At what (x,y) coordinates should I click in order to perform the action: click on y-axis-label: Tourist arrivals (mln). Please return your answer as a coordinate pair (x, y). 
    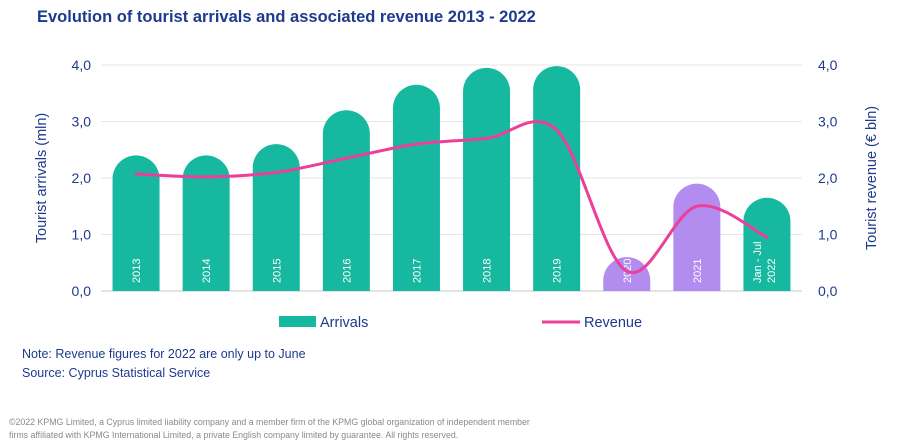
    Looking at the image, I should click on (42, 178).